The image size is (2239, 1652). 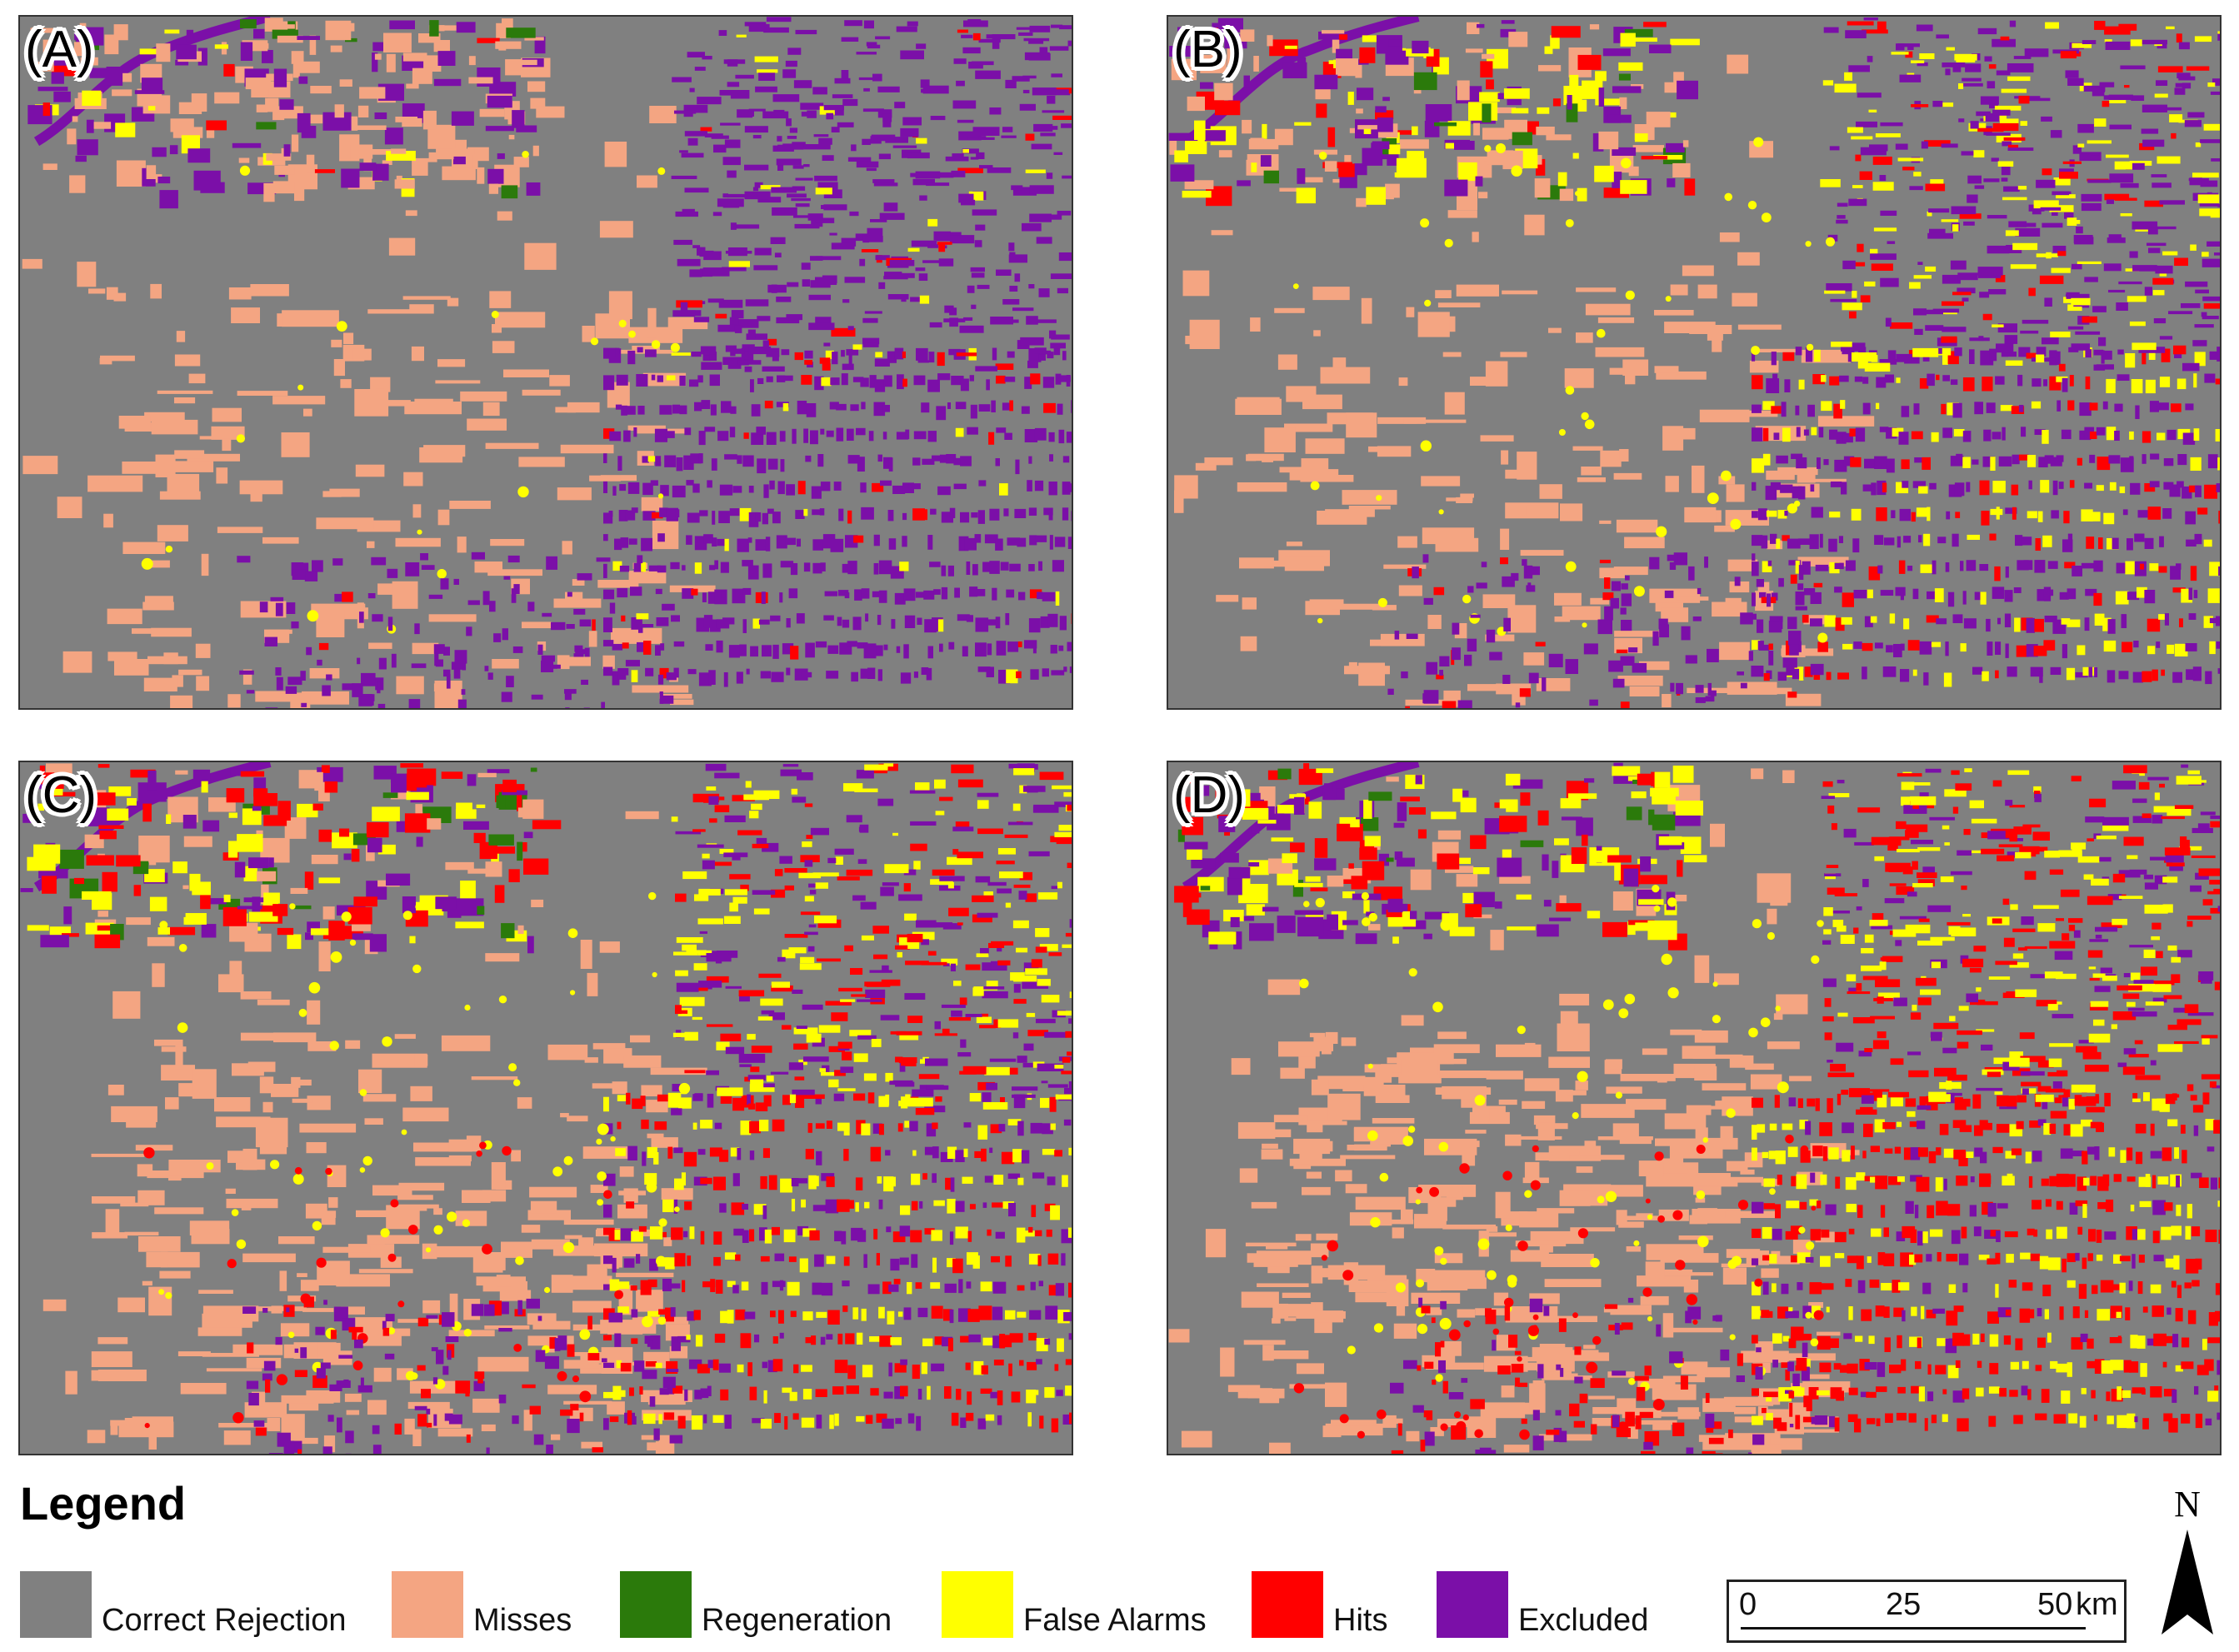 I want to click on scale-unit: km, so click(x=2097, y=1604).